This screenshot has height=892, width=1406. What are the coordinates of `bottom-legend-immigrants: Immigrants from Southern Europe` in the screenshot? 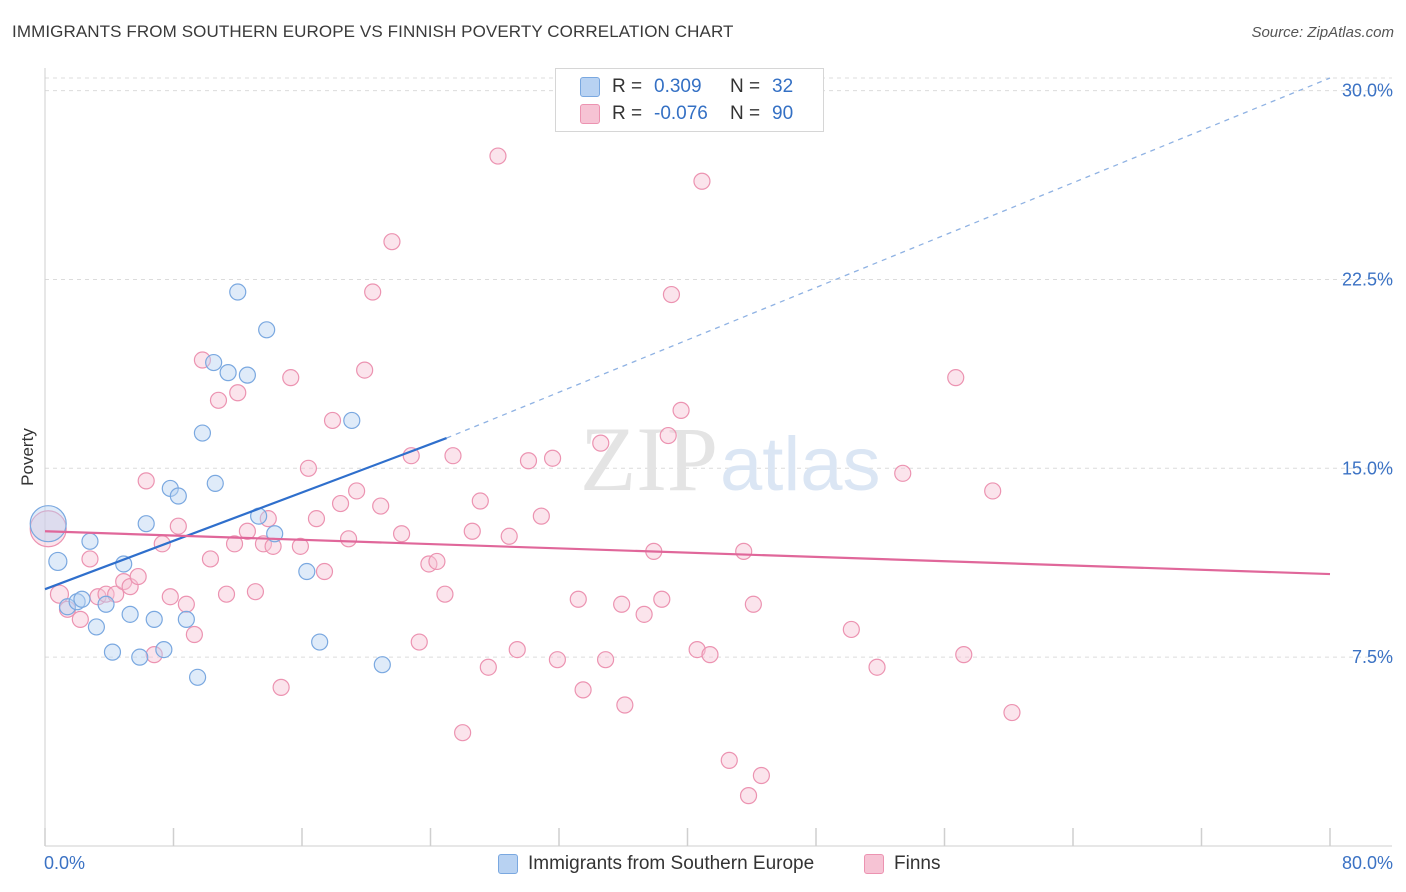 It's located at (656, 864).